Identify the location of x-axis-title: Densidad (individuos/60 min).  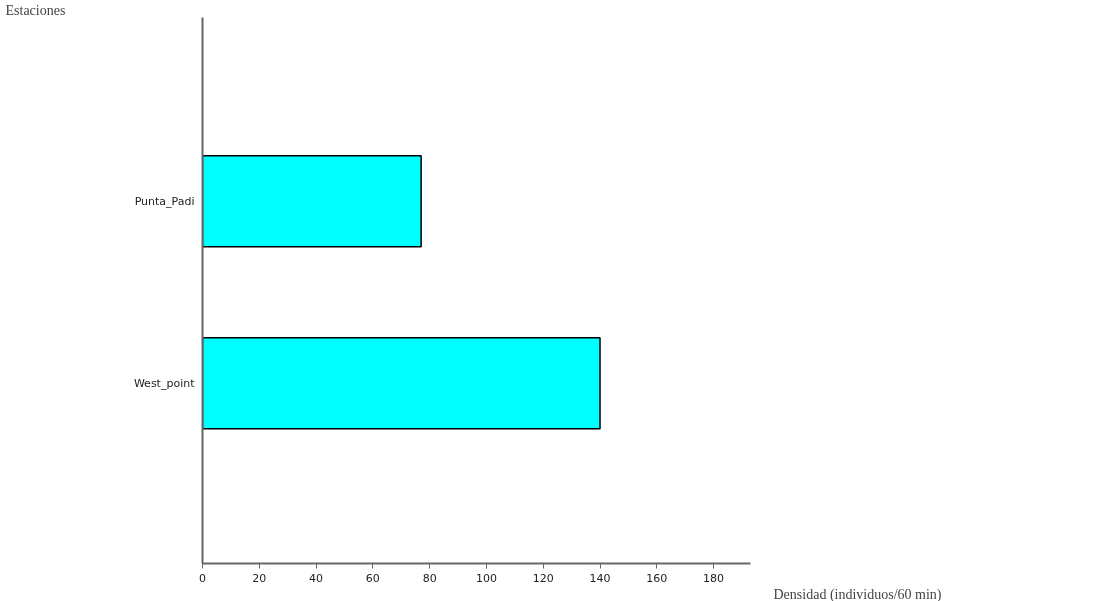
(857, 593).